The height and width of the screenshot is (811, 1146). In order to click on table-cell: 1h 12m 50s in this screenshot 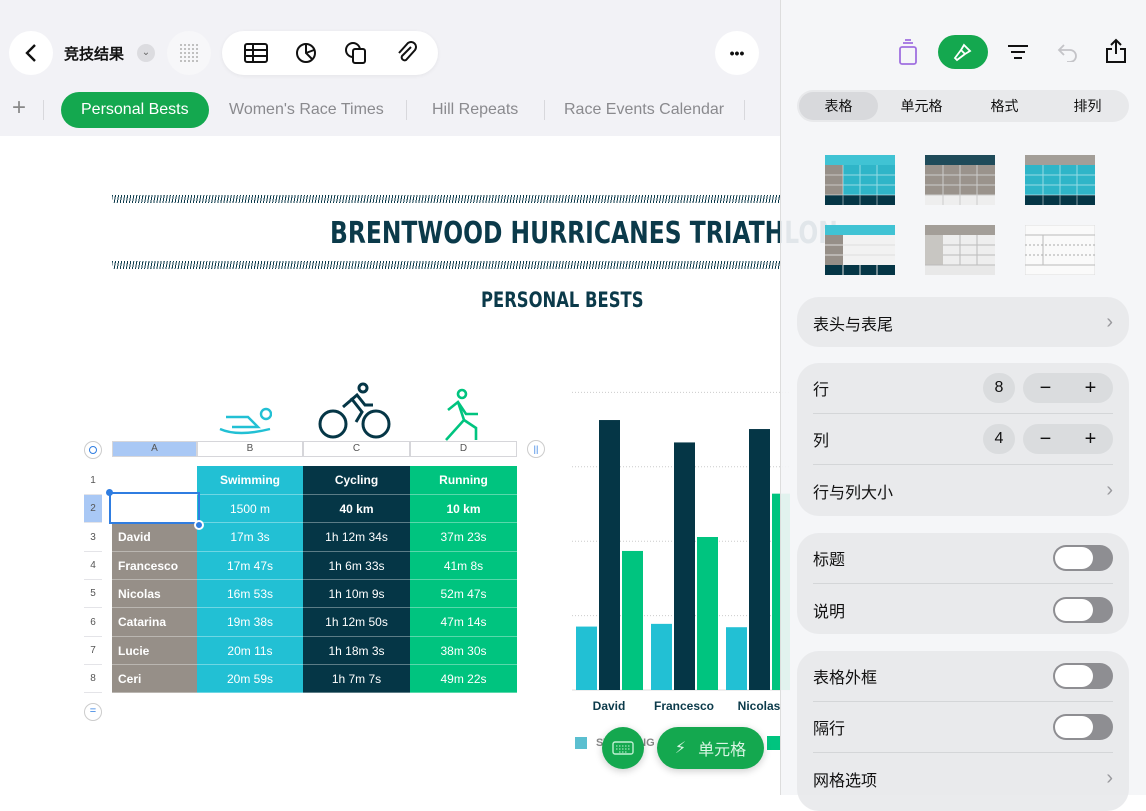, I will do `click(356, 622)`.